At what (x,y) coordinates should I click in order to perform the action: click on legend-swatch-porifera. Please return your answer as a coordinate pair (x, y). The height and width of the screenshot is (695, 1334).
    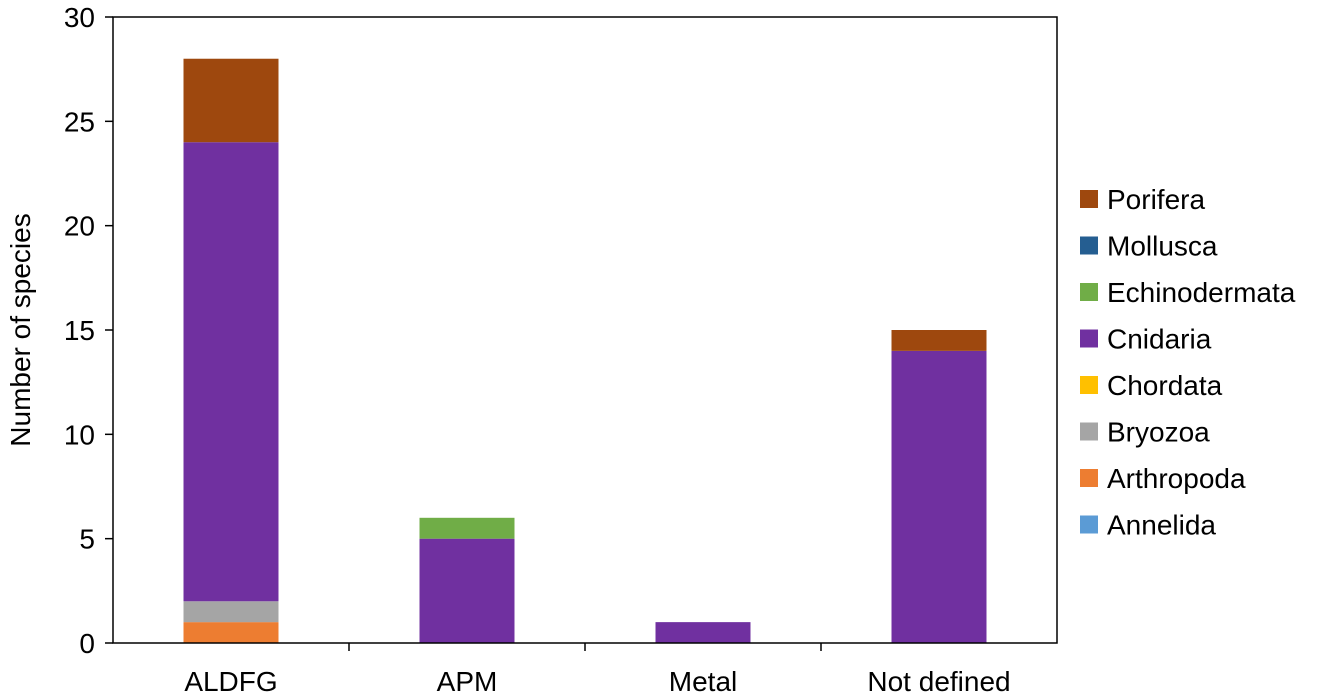
    Looking at the image, I should click on (1089, 199).